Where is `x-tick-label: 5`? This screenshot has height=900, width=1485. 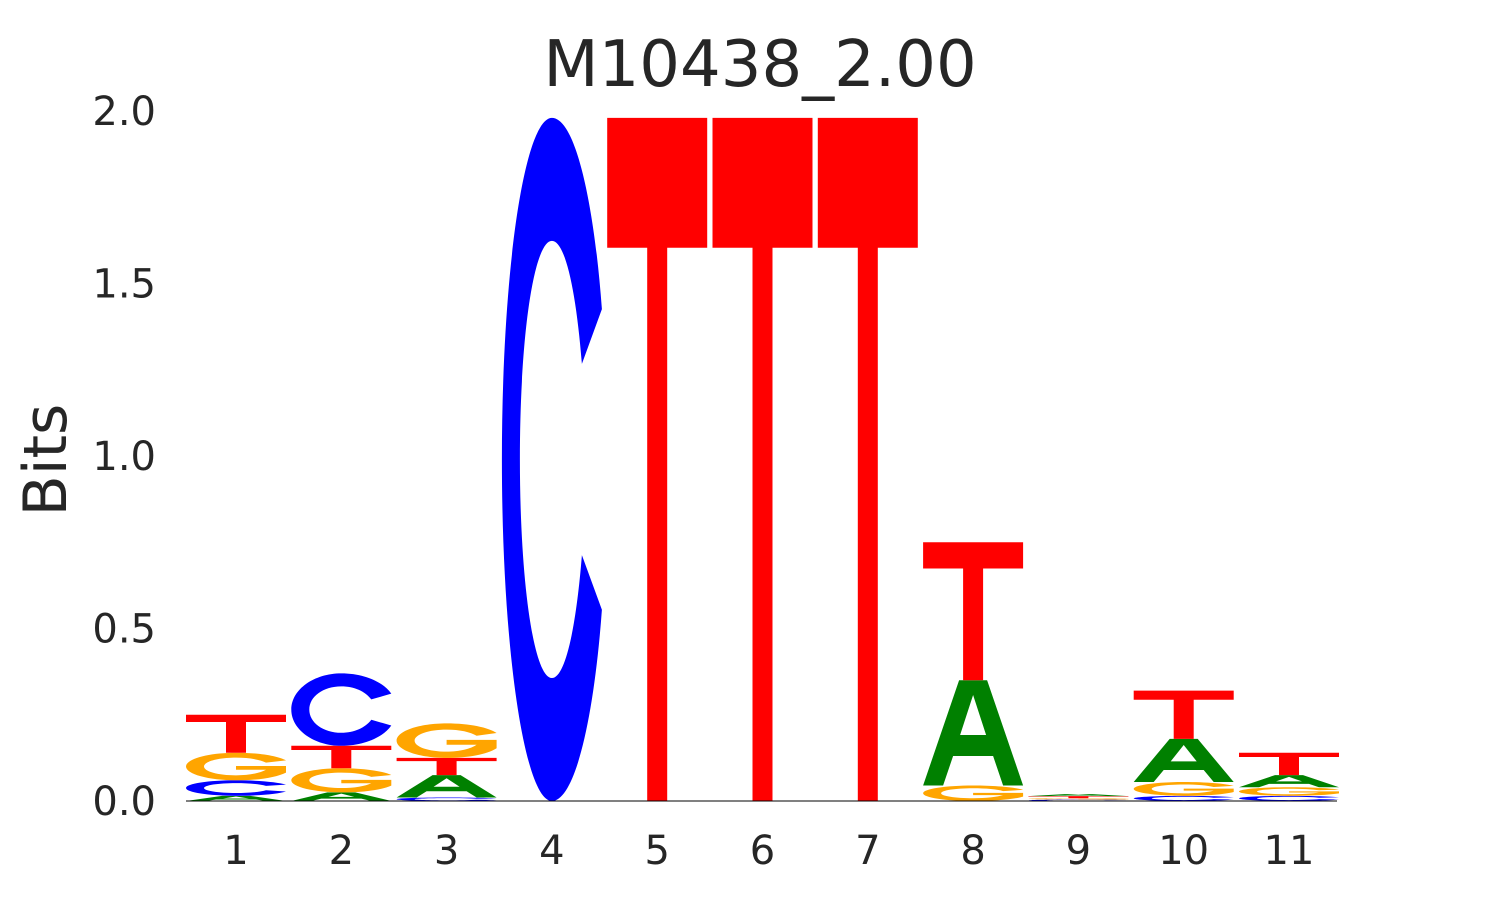
x-tick-label: 5 is located at coordinates (656, 851).